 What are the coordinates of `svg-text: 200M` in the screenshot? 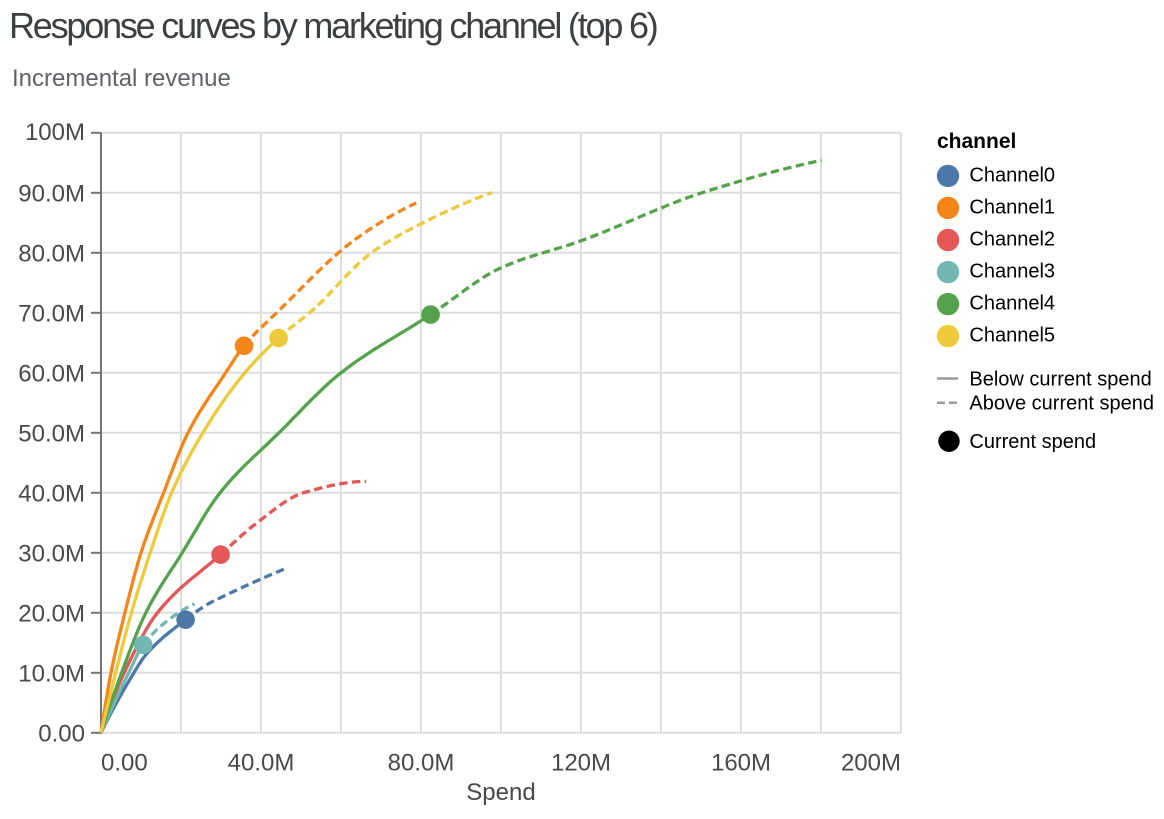 It's located at (871, 763).